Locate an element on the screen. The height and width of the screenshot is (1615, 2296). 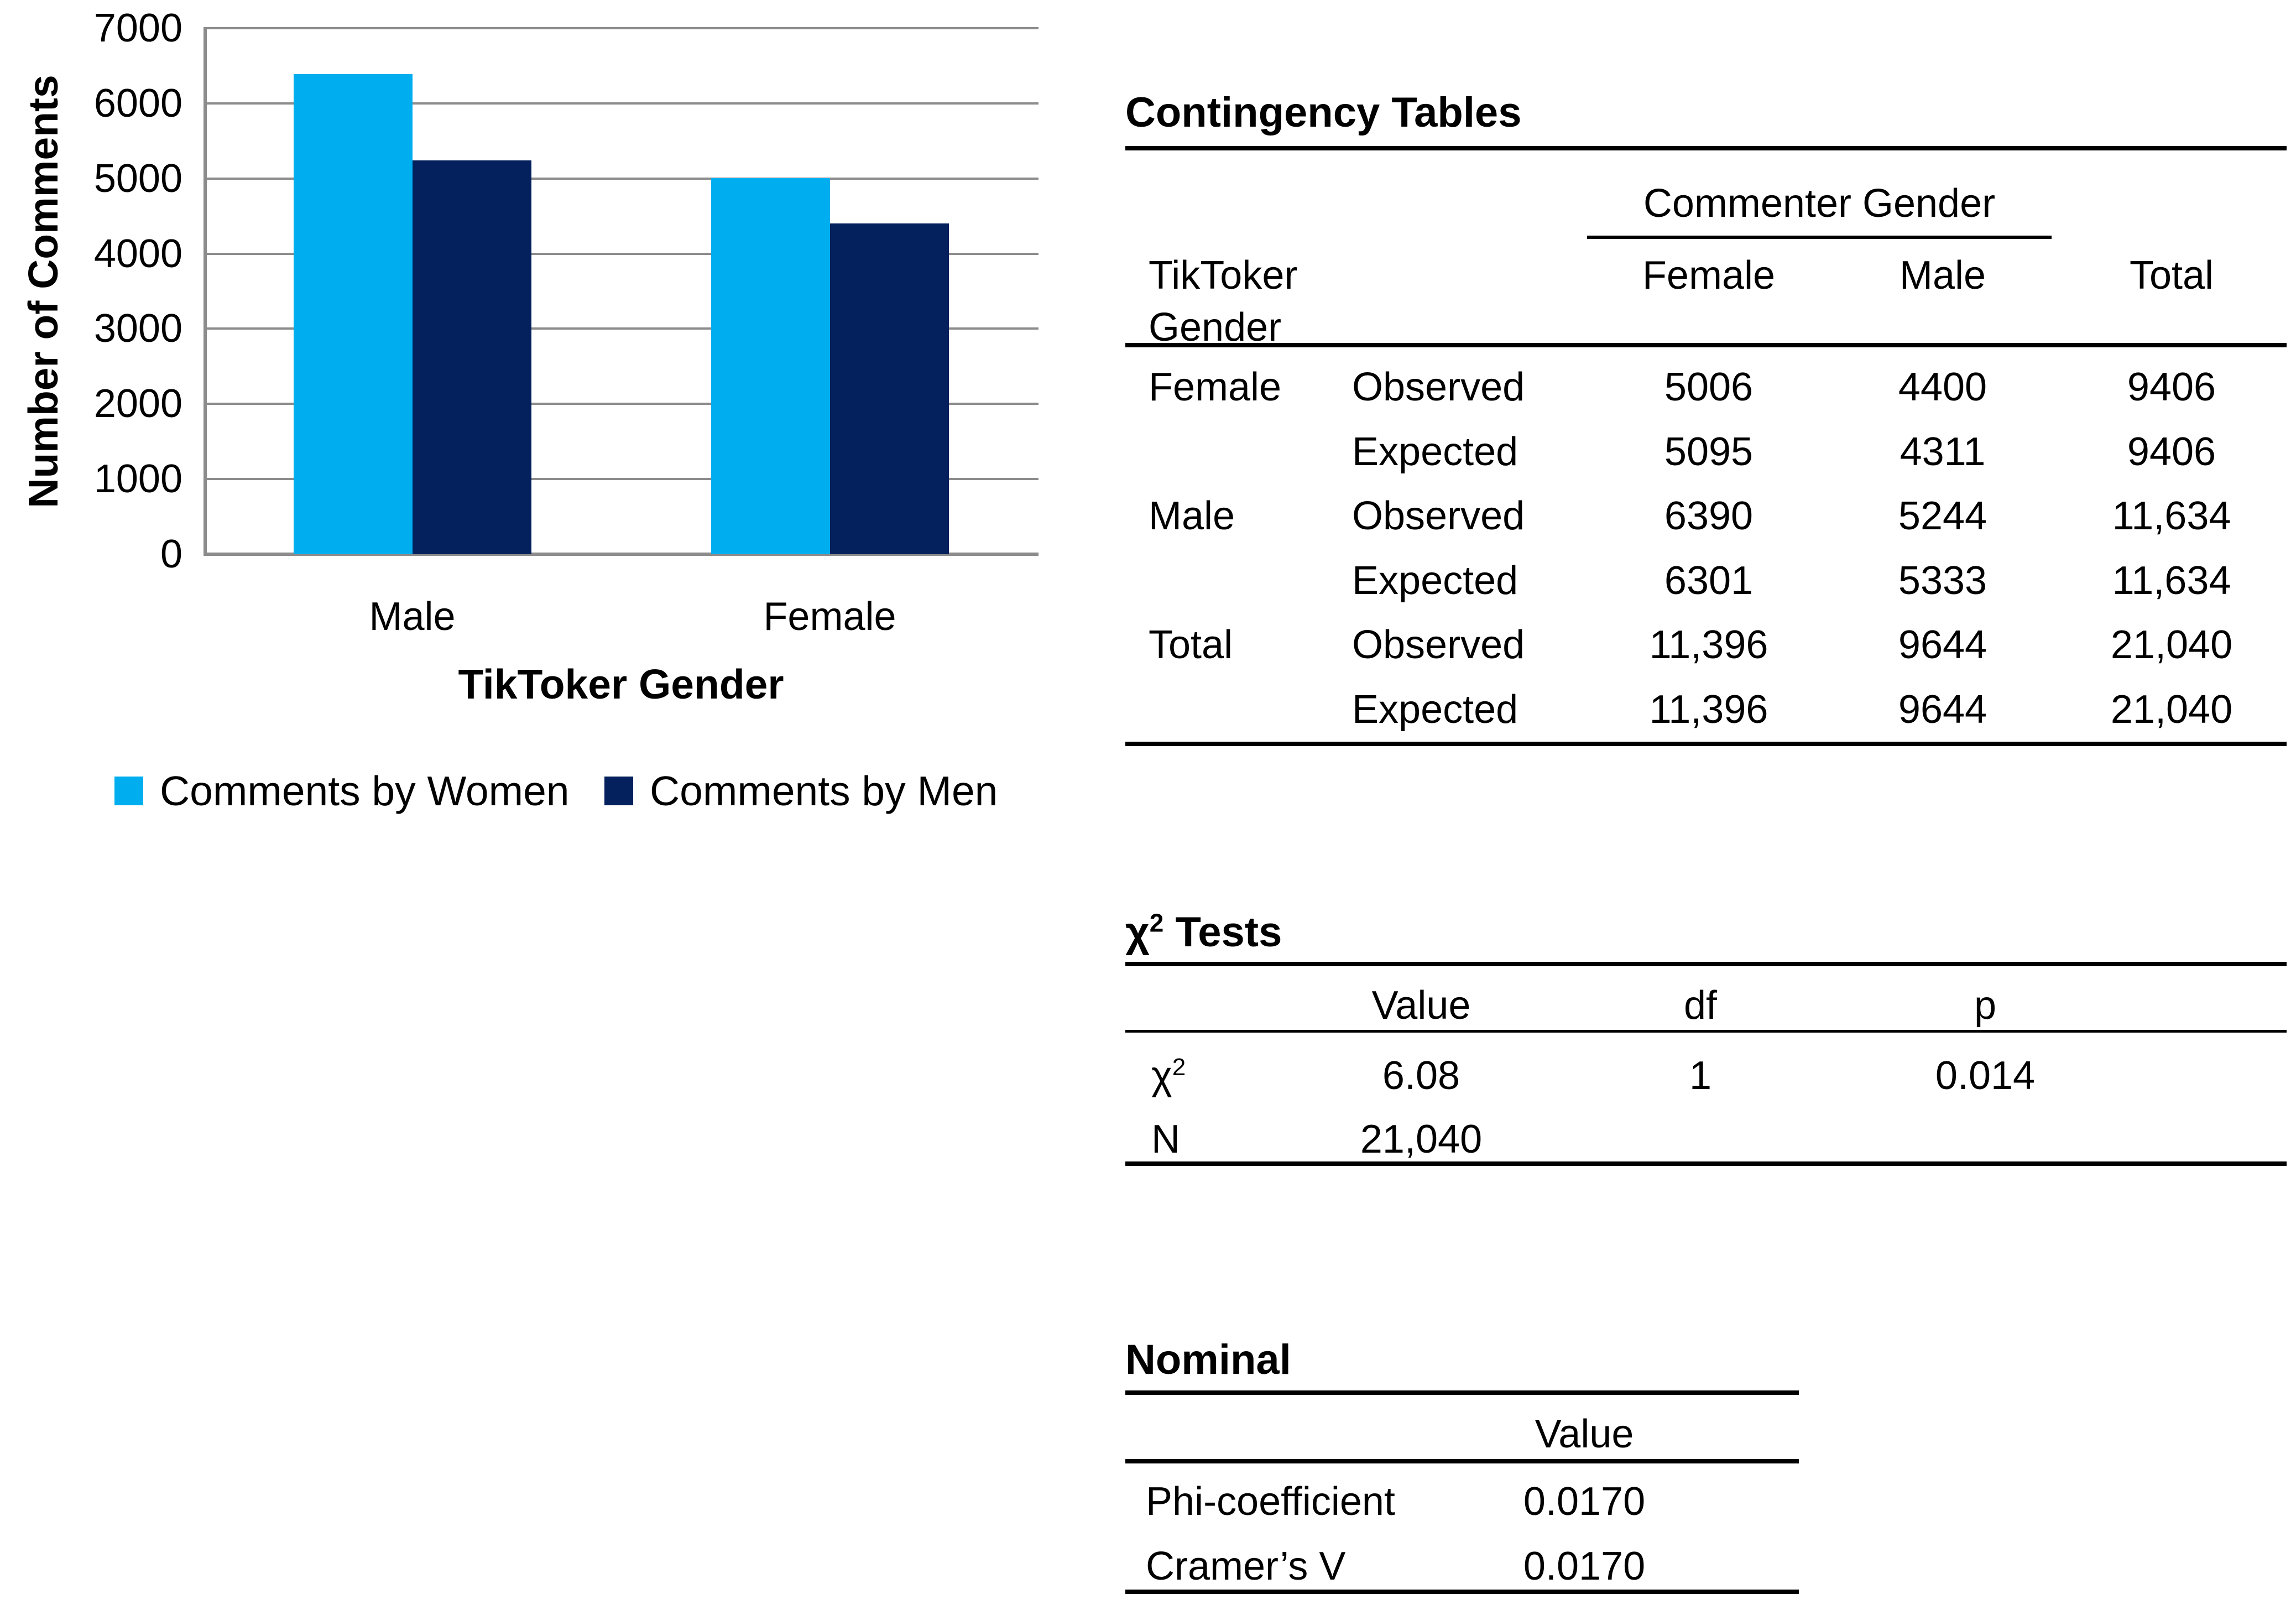
cell-female: 5095 is located at coordinates (1709, 452).